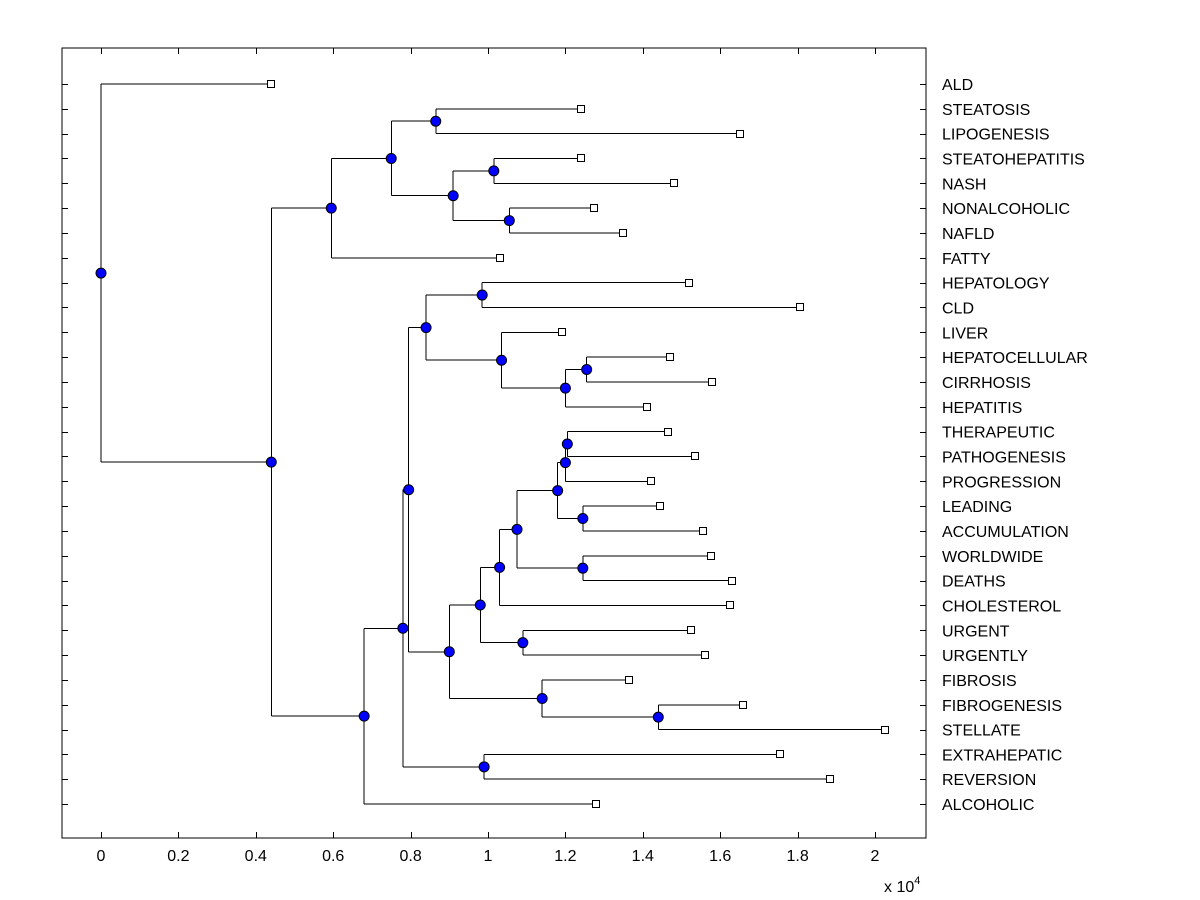  Describe the element at coordinates (996, 284) in the screenshot. I see `leaf-label: HEPATOLOGY` at that location.